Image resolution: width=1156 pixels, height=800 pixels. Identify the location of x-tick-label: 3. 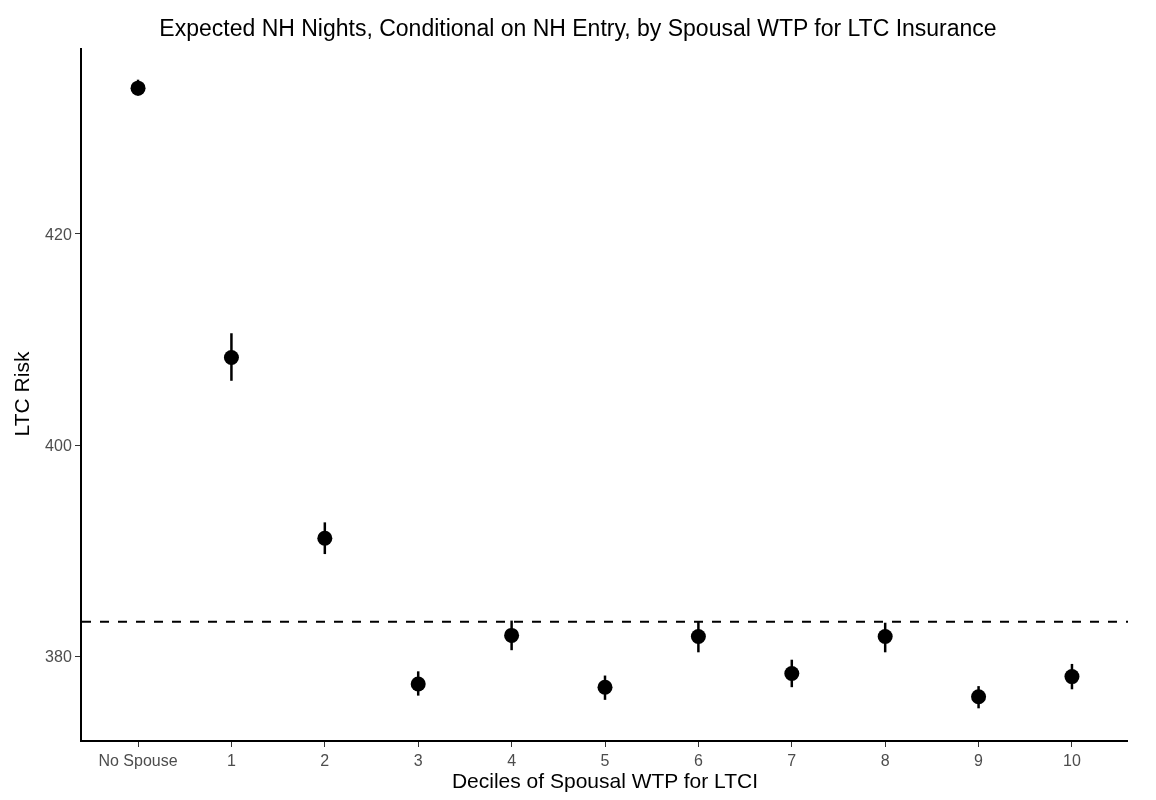
(418, 761).